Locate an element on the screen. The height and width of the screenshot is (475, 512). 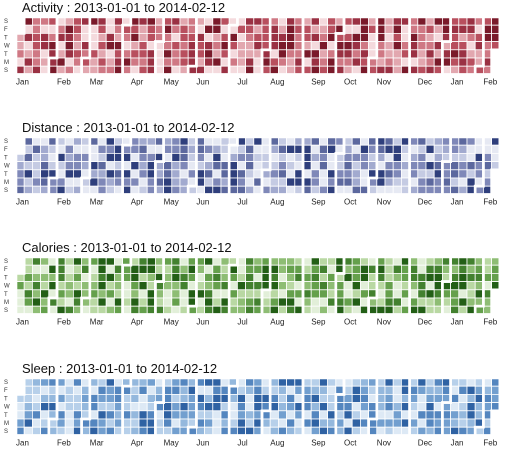
day-label: S is located at coordinates (6, 432).